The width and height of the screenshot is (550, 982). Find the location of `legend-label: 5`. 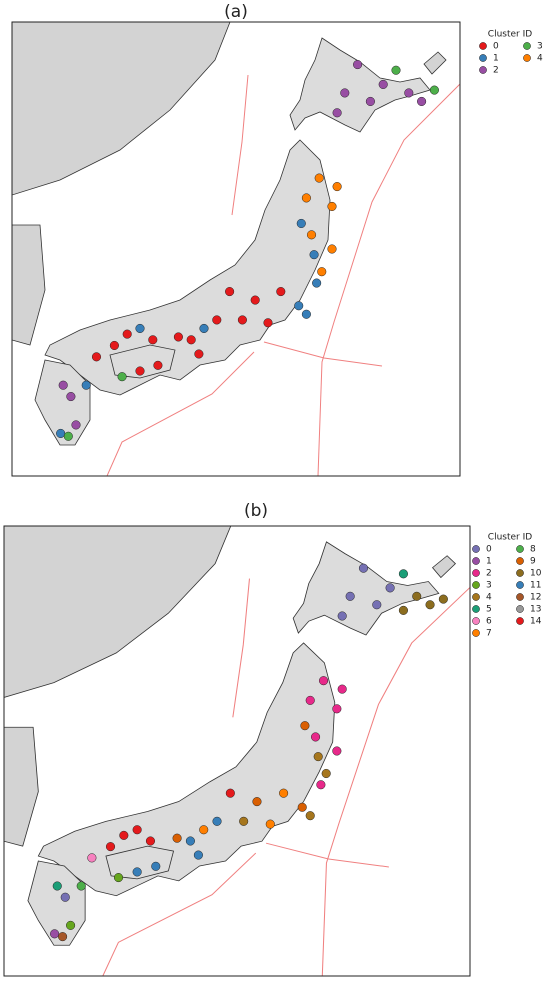

legend-label: 5 is located at coordinates (489, 610).